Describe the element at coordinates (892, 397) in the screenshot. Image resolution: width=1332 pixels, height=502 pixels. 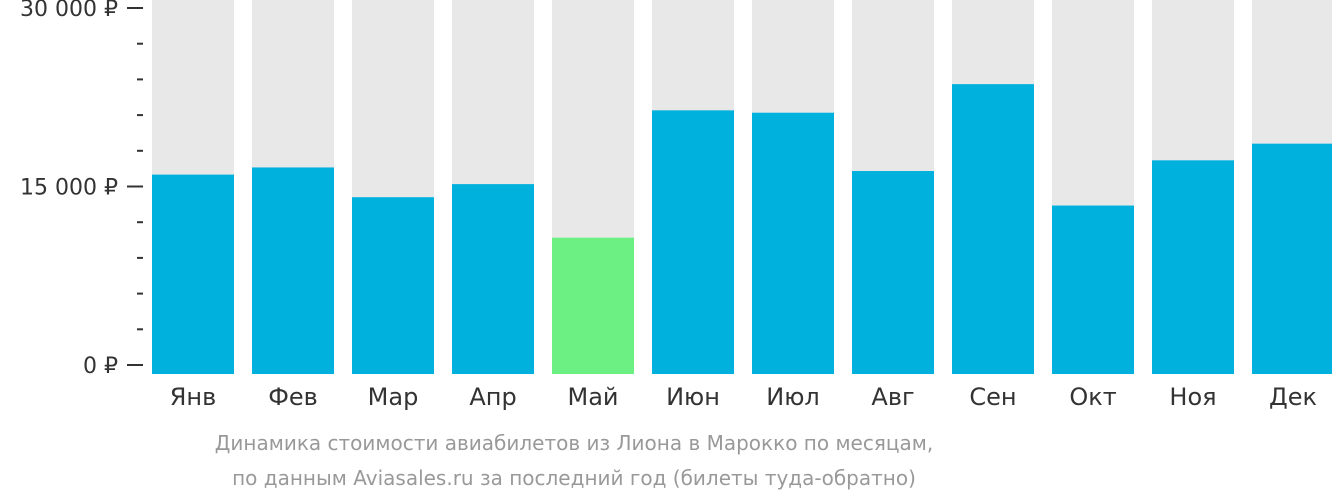
I see `x-tick-label: Авг` at that location.